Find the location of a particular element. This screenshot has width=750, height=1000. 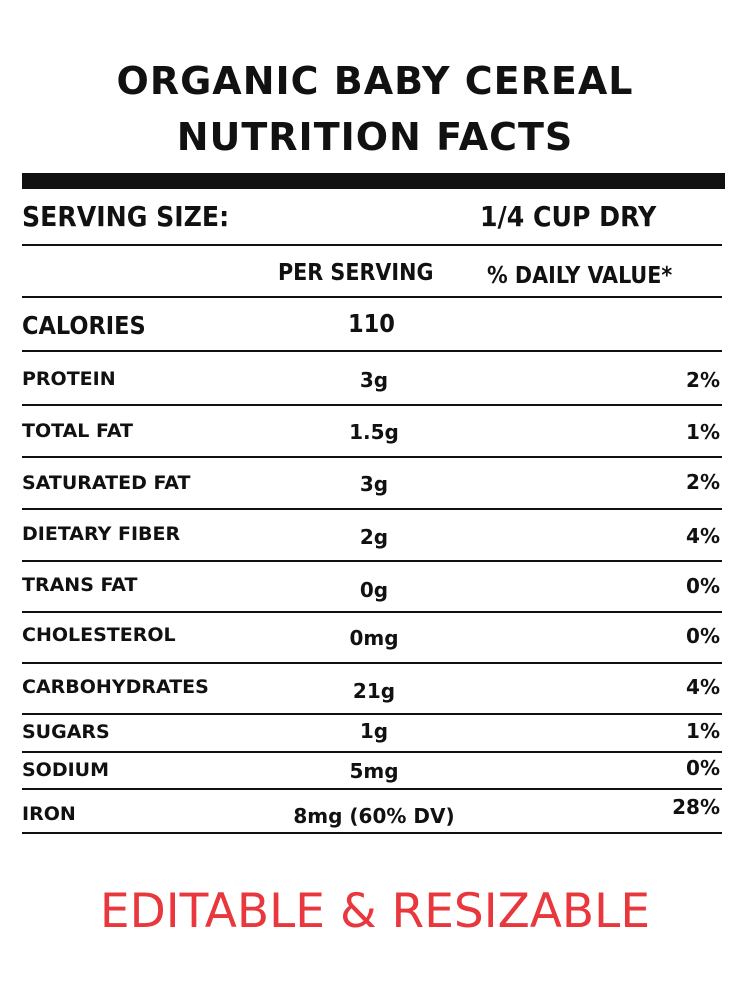

serving-size-value: 1/4 CUP DRY is located at coordinates (568, 216).